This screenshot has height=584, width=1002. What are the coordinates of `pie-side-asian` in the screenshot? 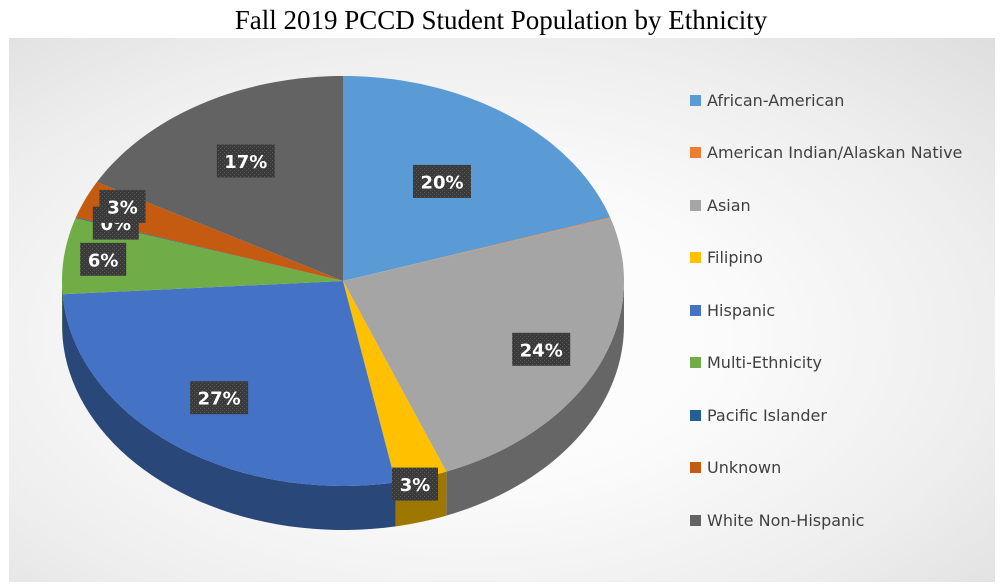 It's located at (535, 398).